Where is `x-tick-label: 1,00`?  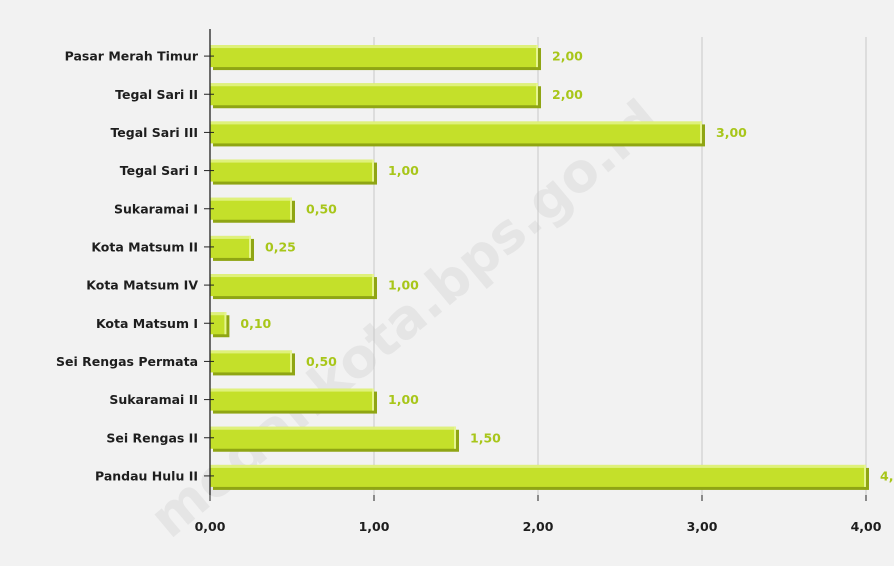 x-tick-label: 1,00 is located at coordinates (374, 526).